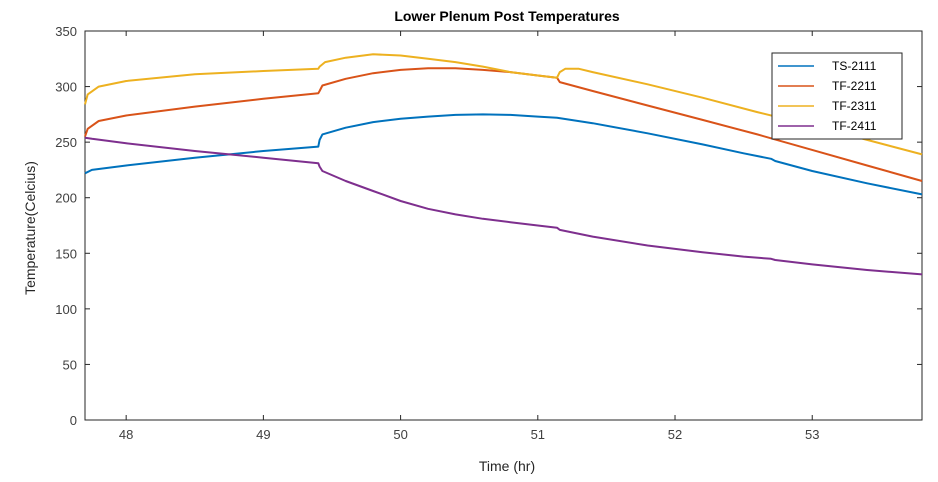  What do you see at coordinates (400, 434) in the screenshot?
I see `x-tick-label: 50` at bounding box center [400, 434].